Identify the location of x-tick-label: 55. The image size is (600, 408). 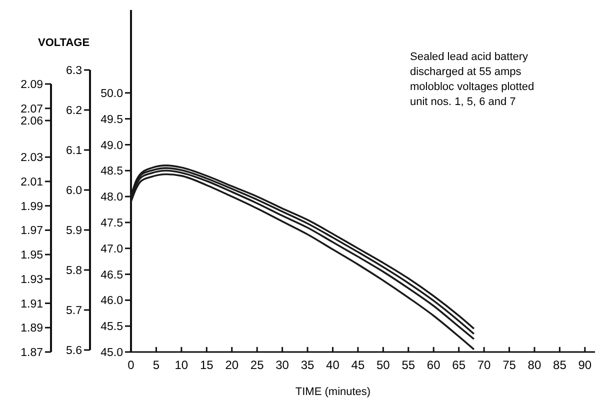
(409, 365).